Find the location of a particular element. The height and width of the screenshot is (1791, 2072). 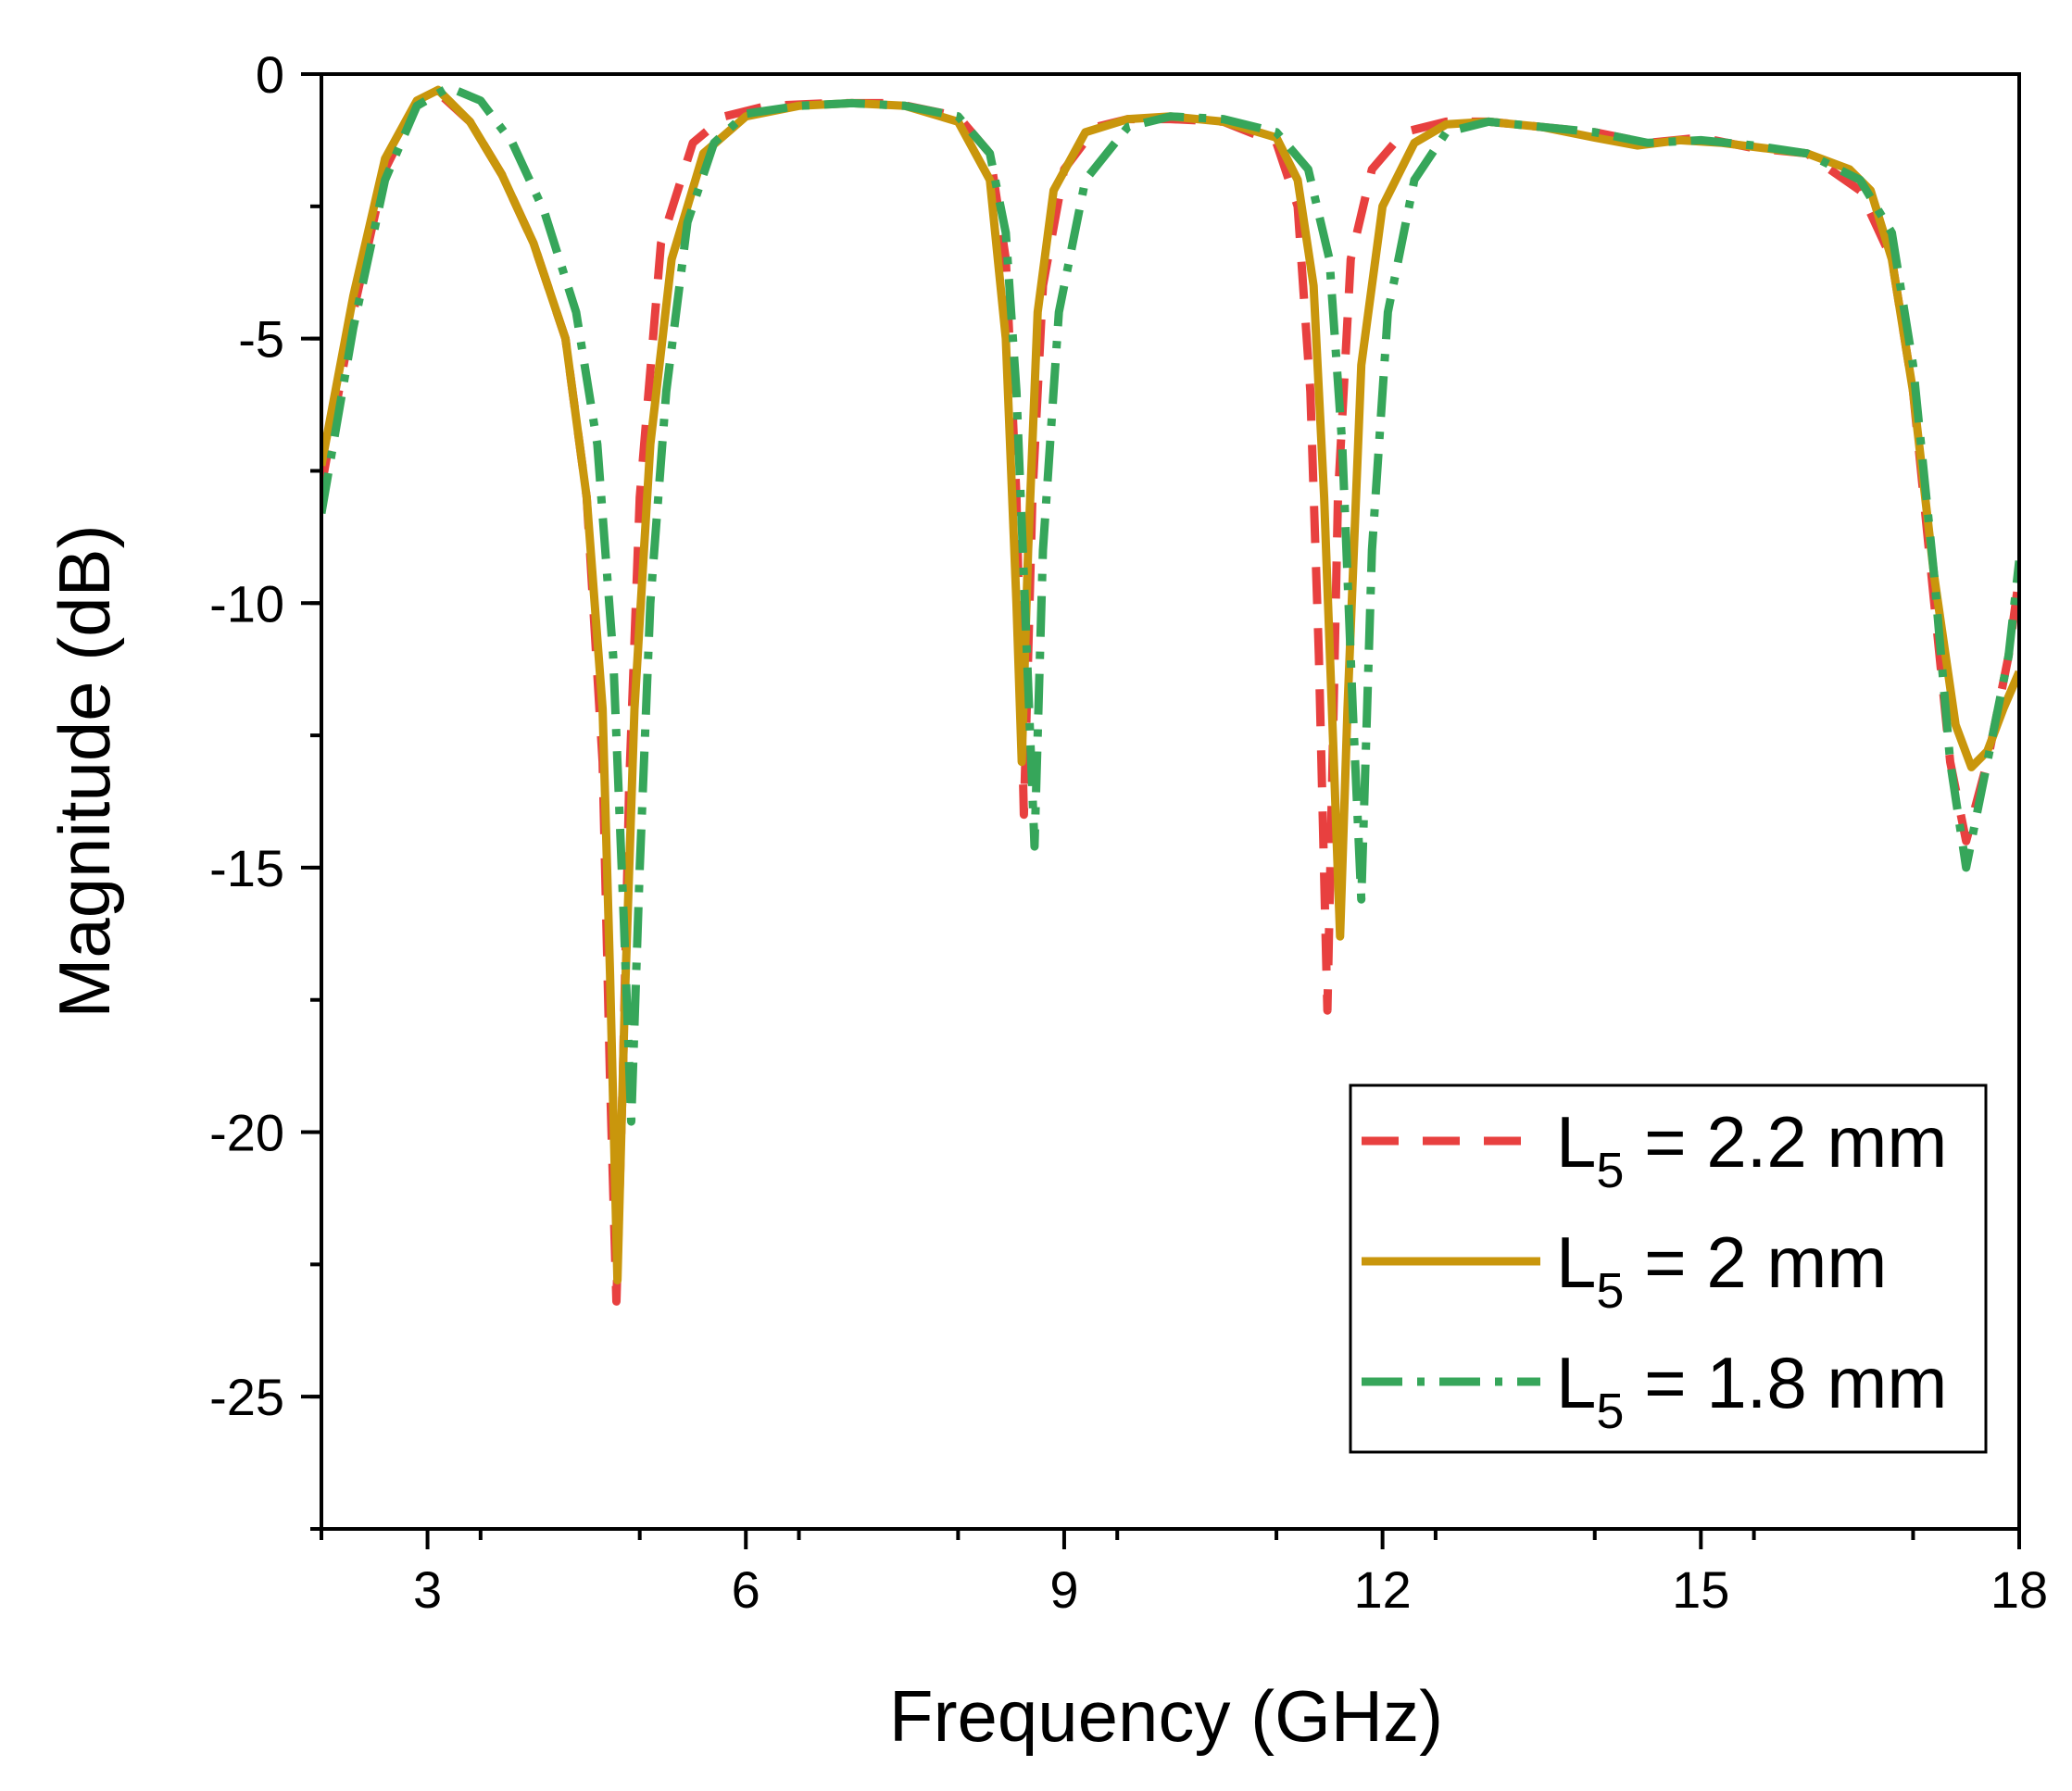

y-axis-label: Magnitude (dB) is located at coordinates (84, 771).